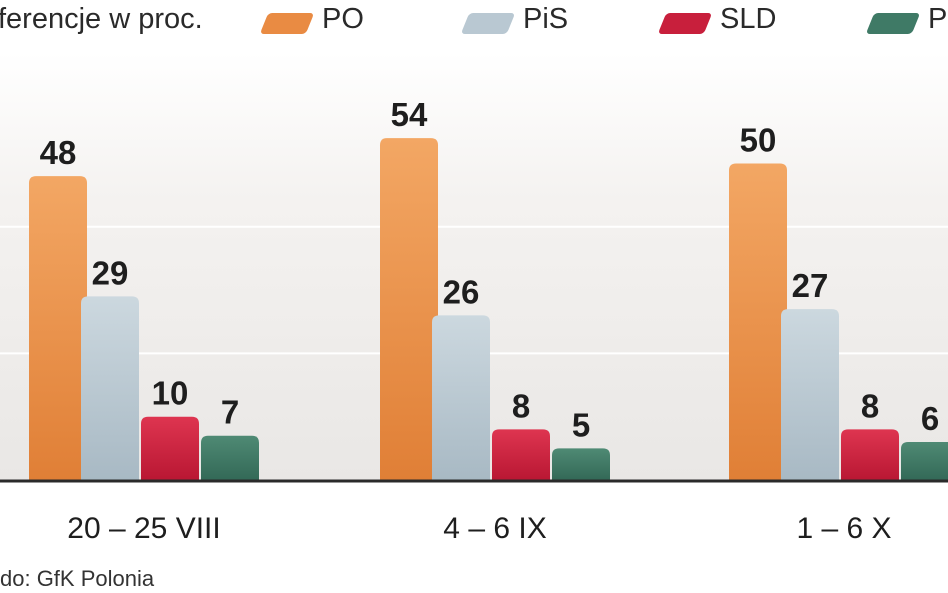 This screenshot has width=948, height=593. I want to click on bar-value-label: 50, so click(758, 140).